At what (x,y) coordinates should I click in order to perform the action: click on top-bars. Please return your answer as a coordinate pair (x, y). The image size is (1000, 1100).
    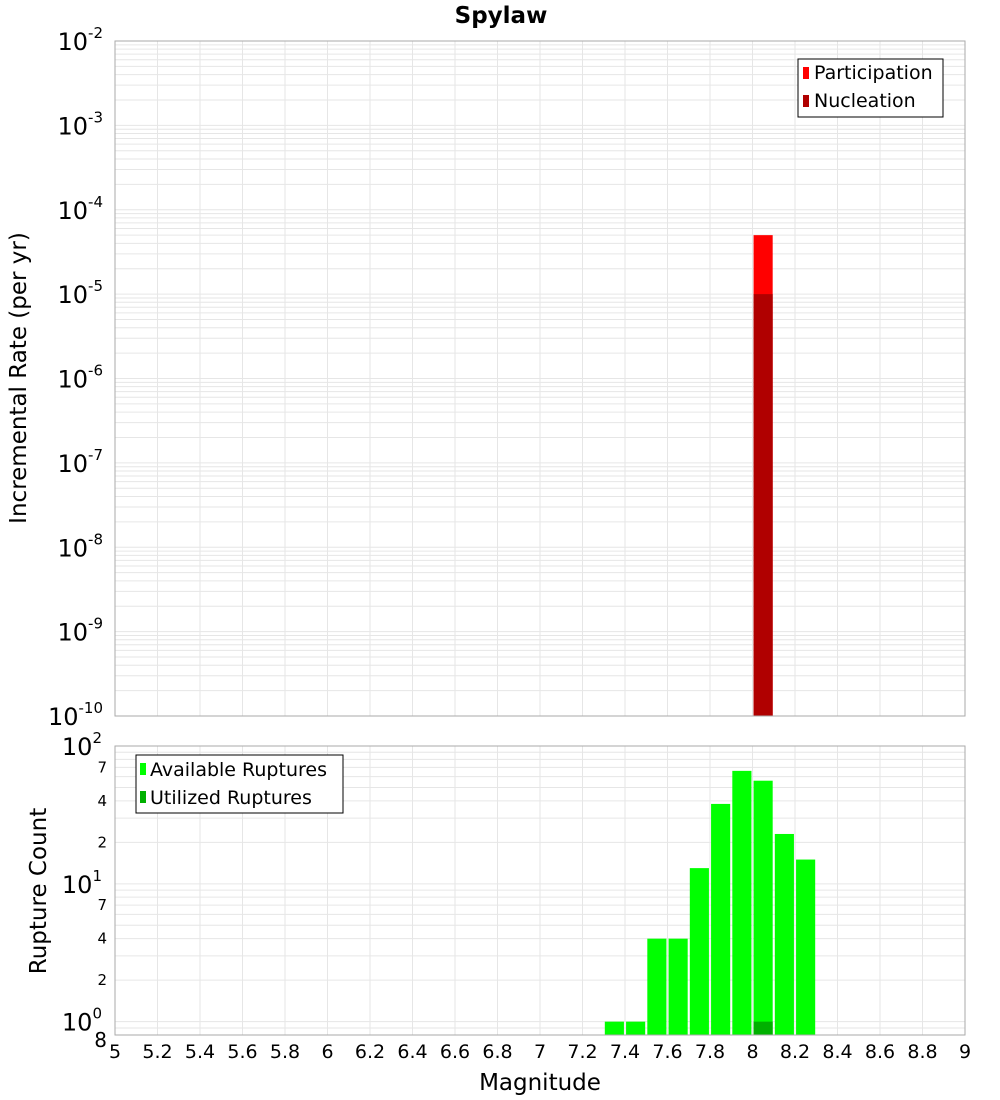
    Looking at the image, I should click on (763, 475).